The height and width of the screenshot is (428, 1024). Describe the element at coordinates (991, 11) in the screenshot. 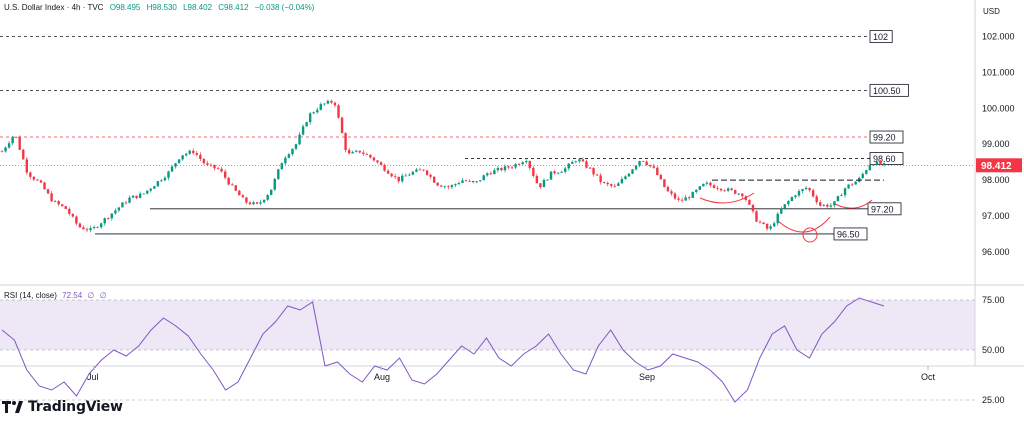

I see `currency-label: USD` at that location.